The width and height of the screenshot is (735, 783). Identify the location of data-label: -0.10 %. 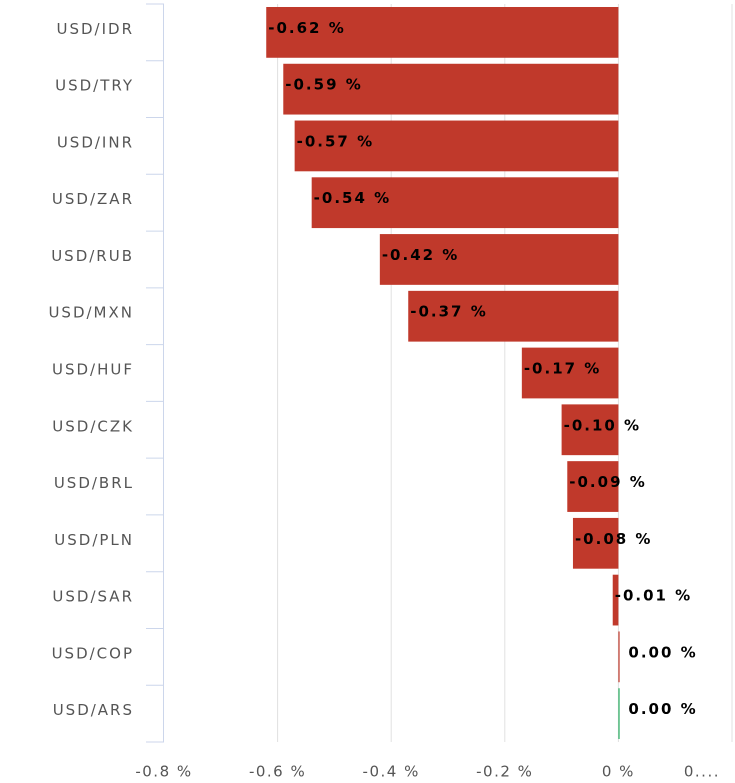
(603, 425).